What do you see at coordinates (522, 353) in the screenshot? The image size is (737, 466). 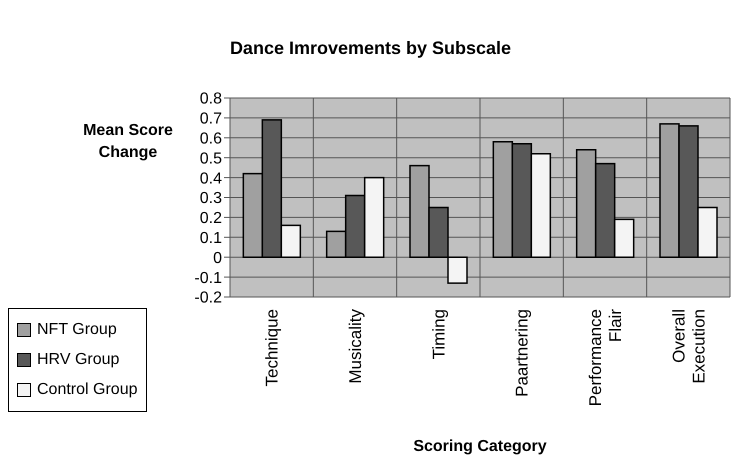 I see `x-tick-label: Paartnering` at bounding box center [522, 353].